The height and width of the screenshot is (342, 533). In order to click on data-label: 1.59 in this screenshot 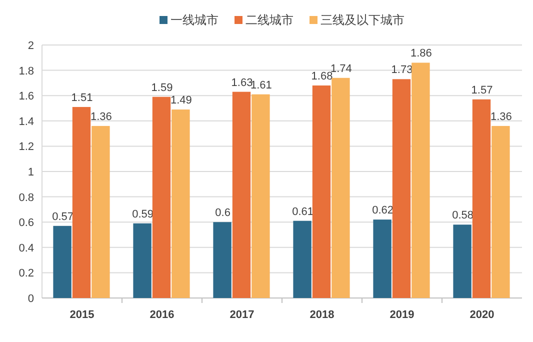, I will do `click(162, 88)`.